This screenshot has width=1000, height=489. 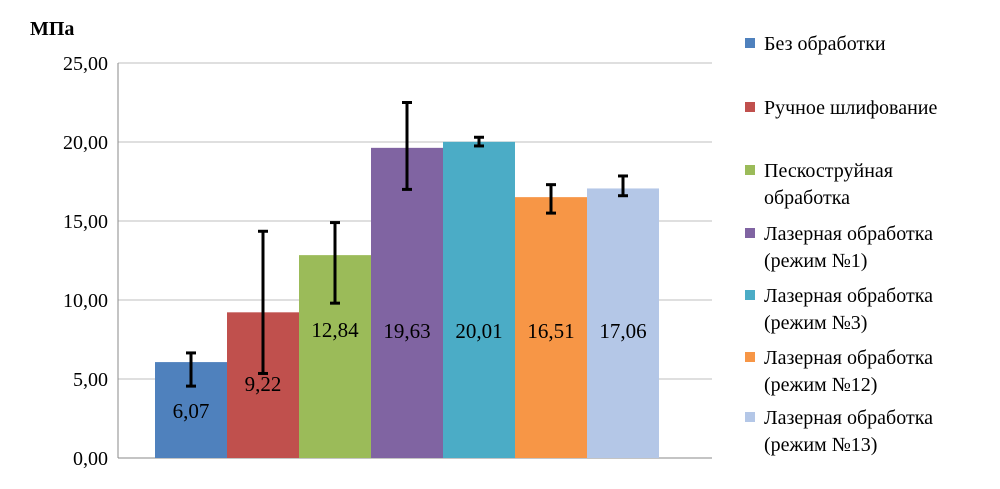 What do you see at coordinates (90, 459) in the screenshot?
I see `y-tick-label: 0,00` at bounding box center [90, 459].